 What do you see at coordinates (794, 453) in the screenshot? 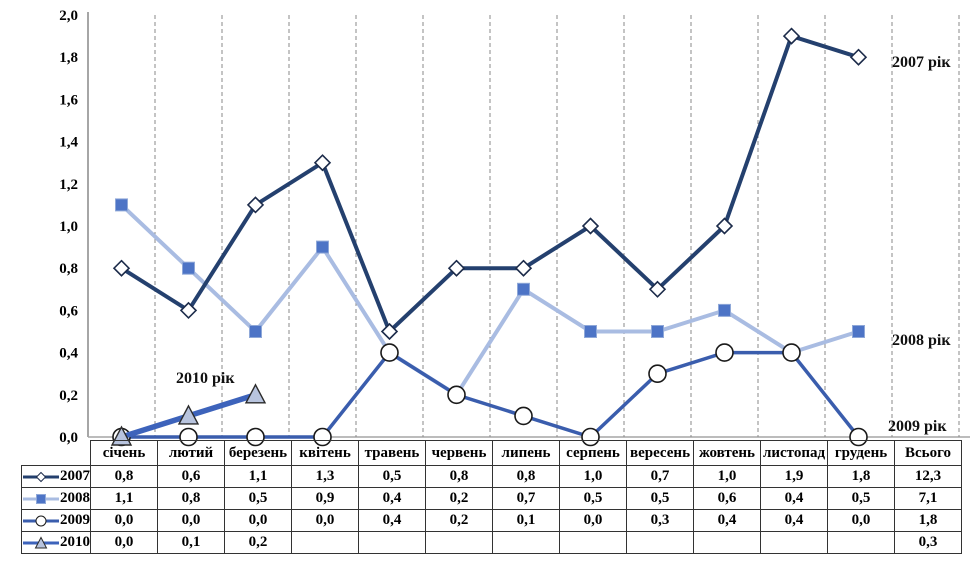
I see `month-header: листопад` at bounding box center [794, 453].